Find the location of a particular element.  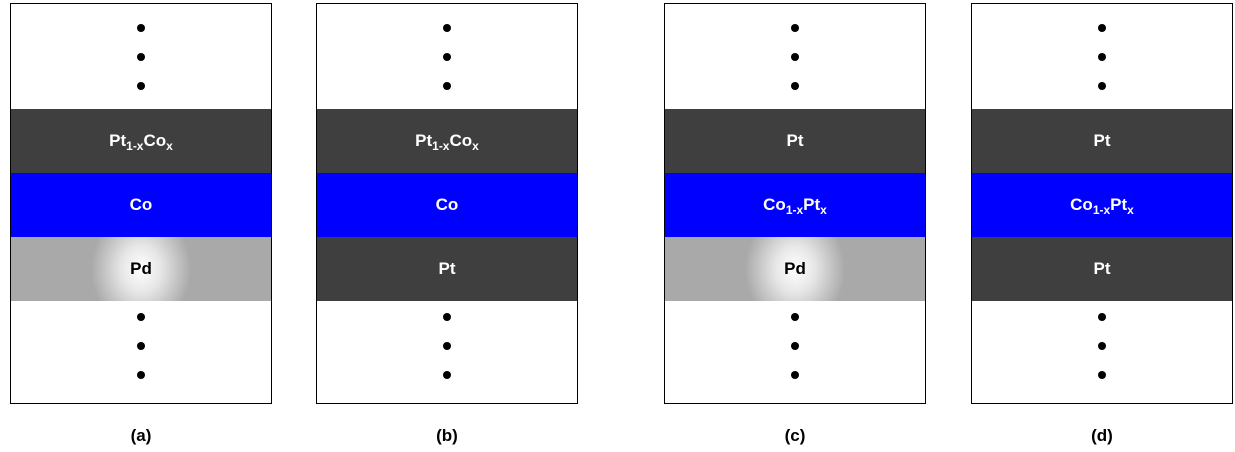

caption-b: (b) is located at coordinates (447, 435).